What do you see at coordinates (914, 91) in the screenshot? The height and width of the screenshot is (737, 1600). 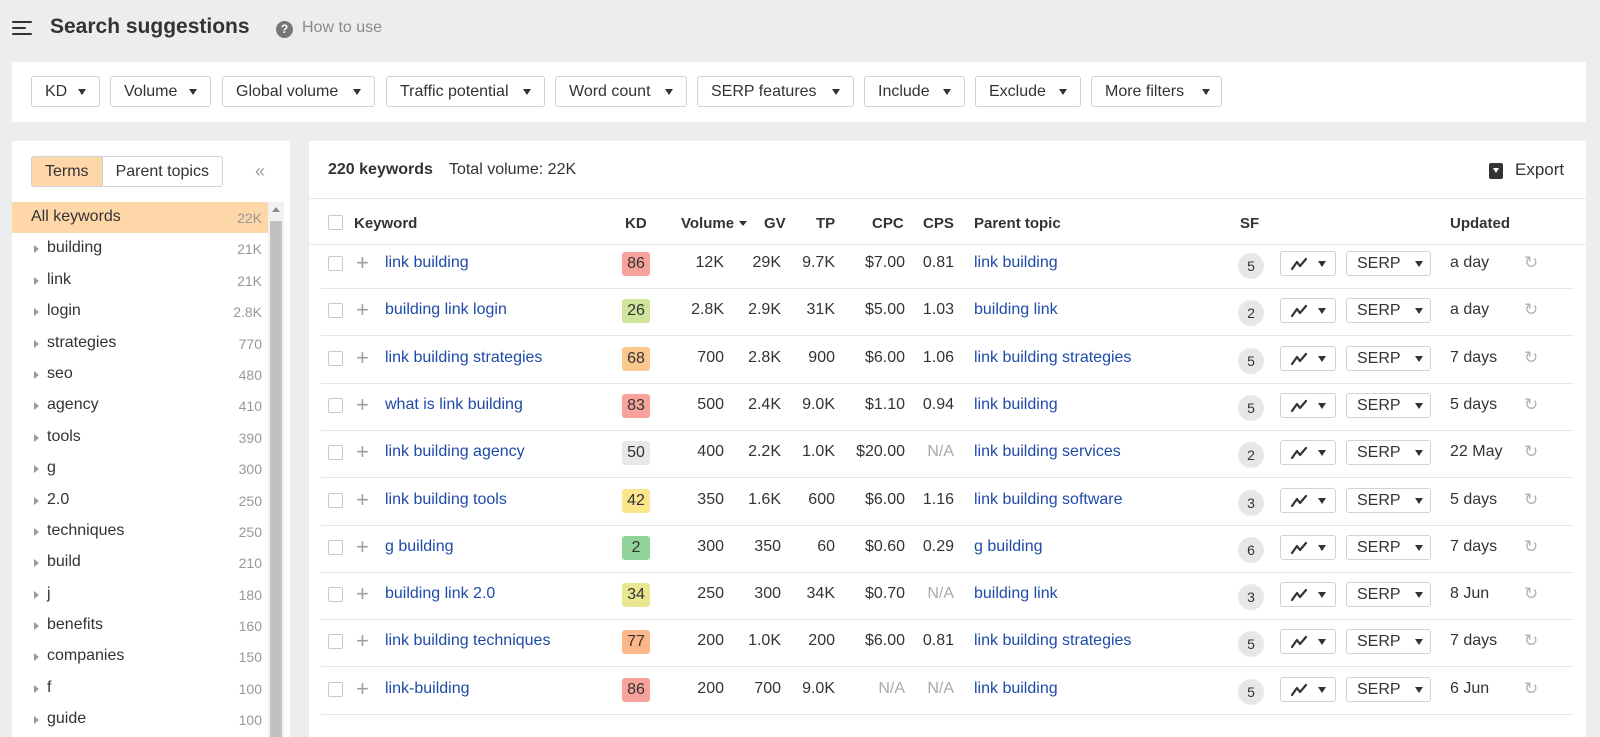 I see `filter-include-button: Include` at bounding box center [914, 91].